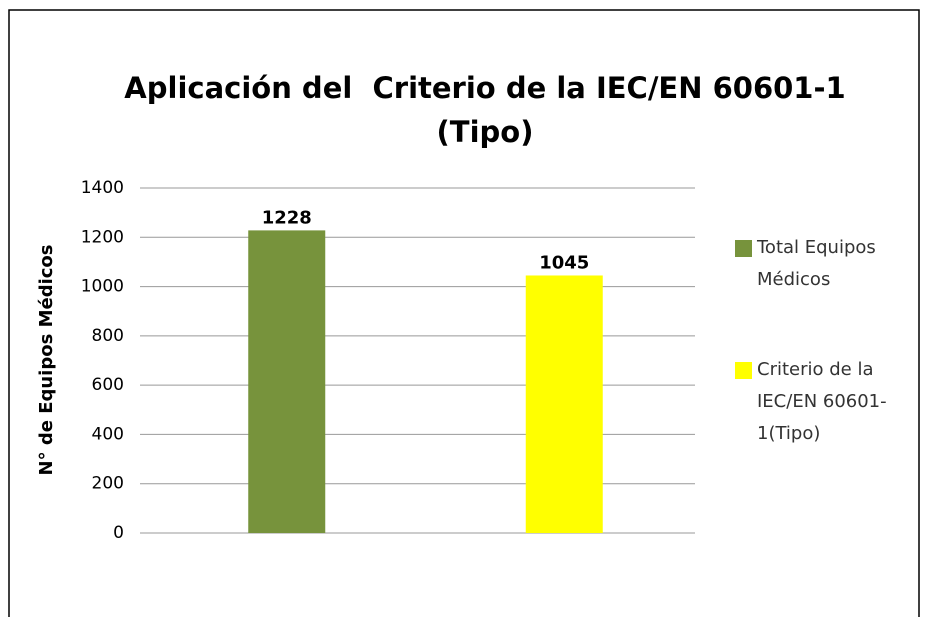 Image resolution: width=928 pixels, height=617 pixels. I want to click on y-tick-label: 800, so click(108, 336).